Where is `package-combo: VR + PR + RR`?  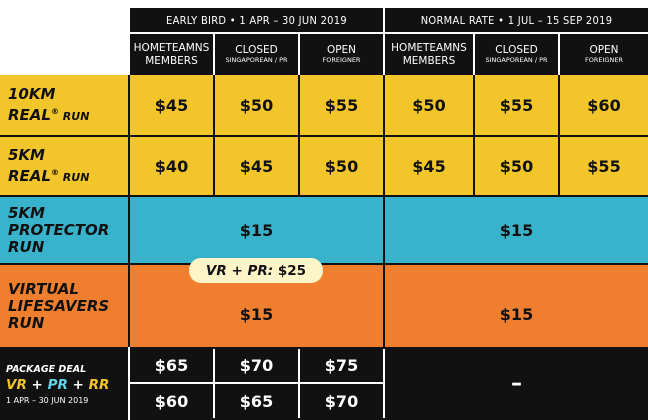 package-combo: VR + PR + RR is located at coordinates (58, 384).